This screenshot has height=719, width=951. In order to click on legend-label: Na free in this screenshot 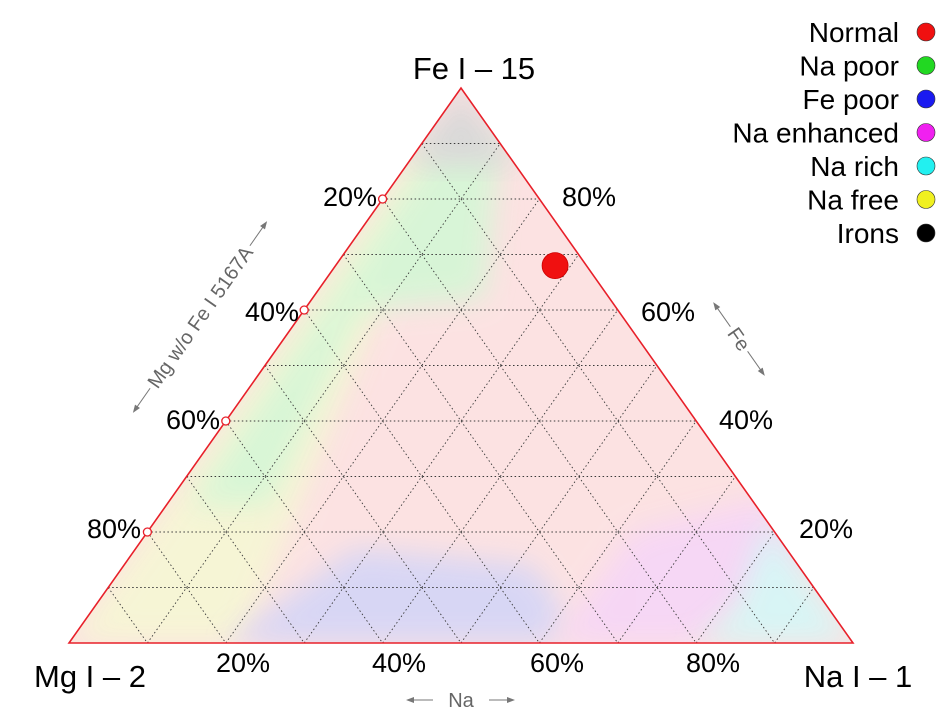, I will do `click(853, 200)`.